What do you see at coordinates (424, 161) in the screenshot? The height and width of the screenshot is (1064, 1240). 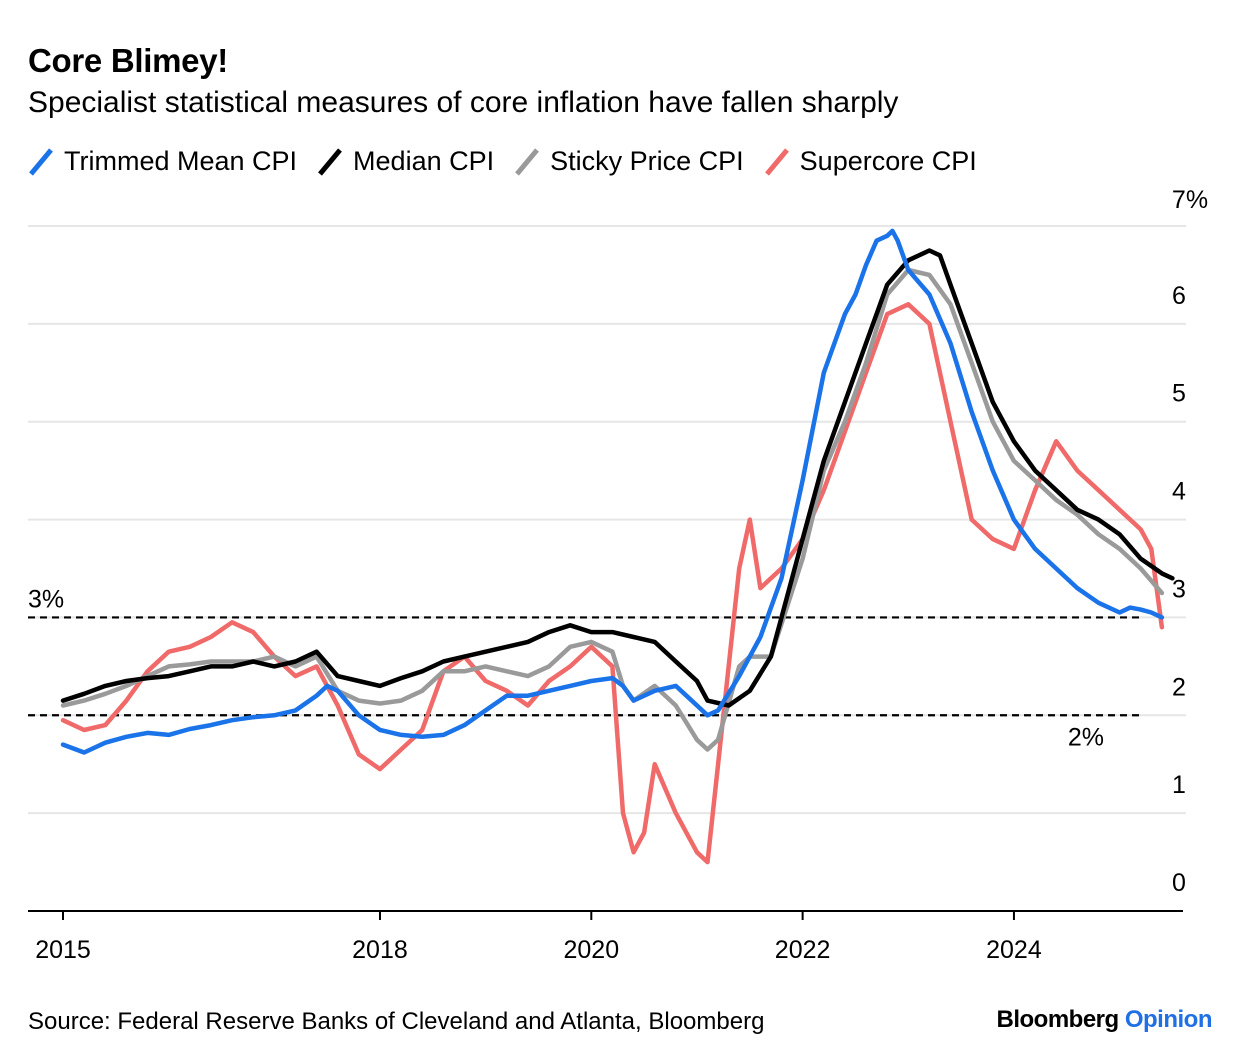 I see `legend-label-median: Median CPI` at bounding box center [424, 161].